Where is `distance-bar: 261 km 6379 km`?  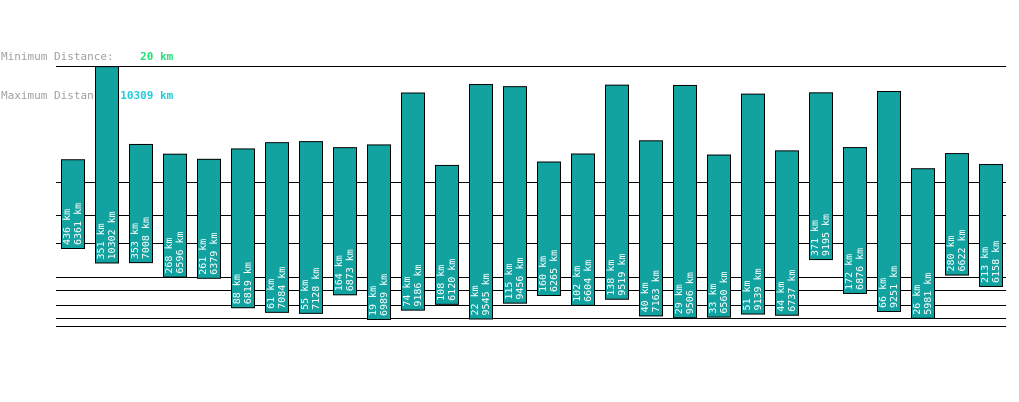
distance-bar: 261 km 6379 km is located at coordinates (209, 218).